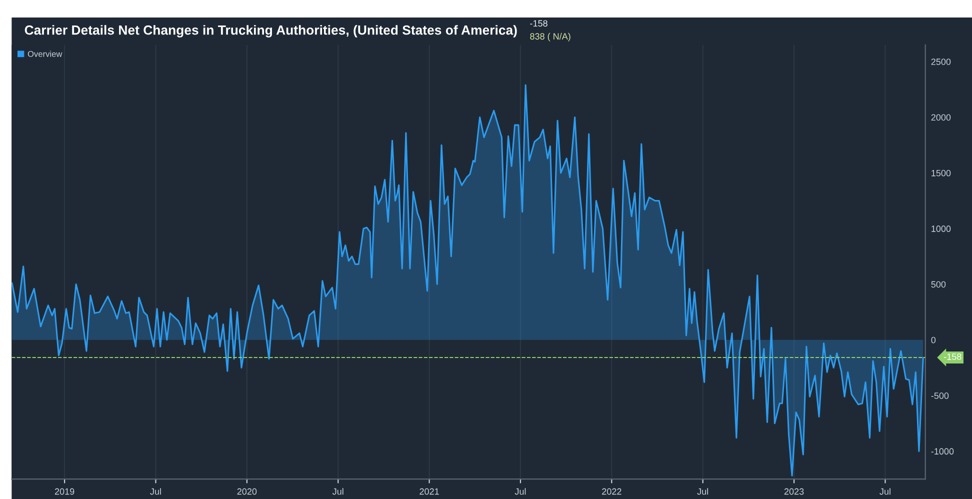 Image resolution: width=972 pixels, height=499 pixels. Describe the element at coordinates (247, 491) in the screenshot. I see `x-tick-label: 2020` at that location.